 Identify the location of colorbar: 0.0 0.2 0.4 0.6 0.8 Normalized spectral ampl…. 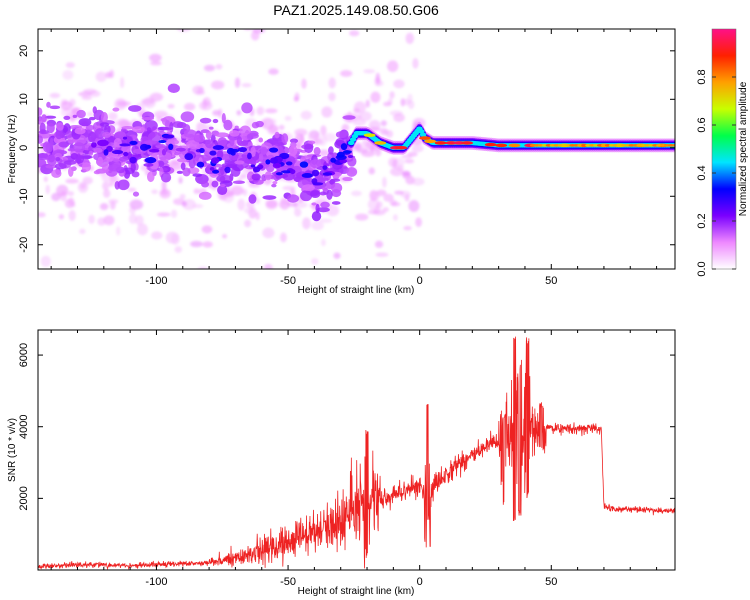
(722, 152).